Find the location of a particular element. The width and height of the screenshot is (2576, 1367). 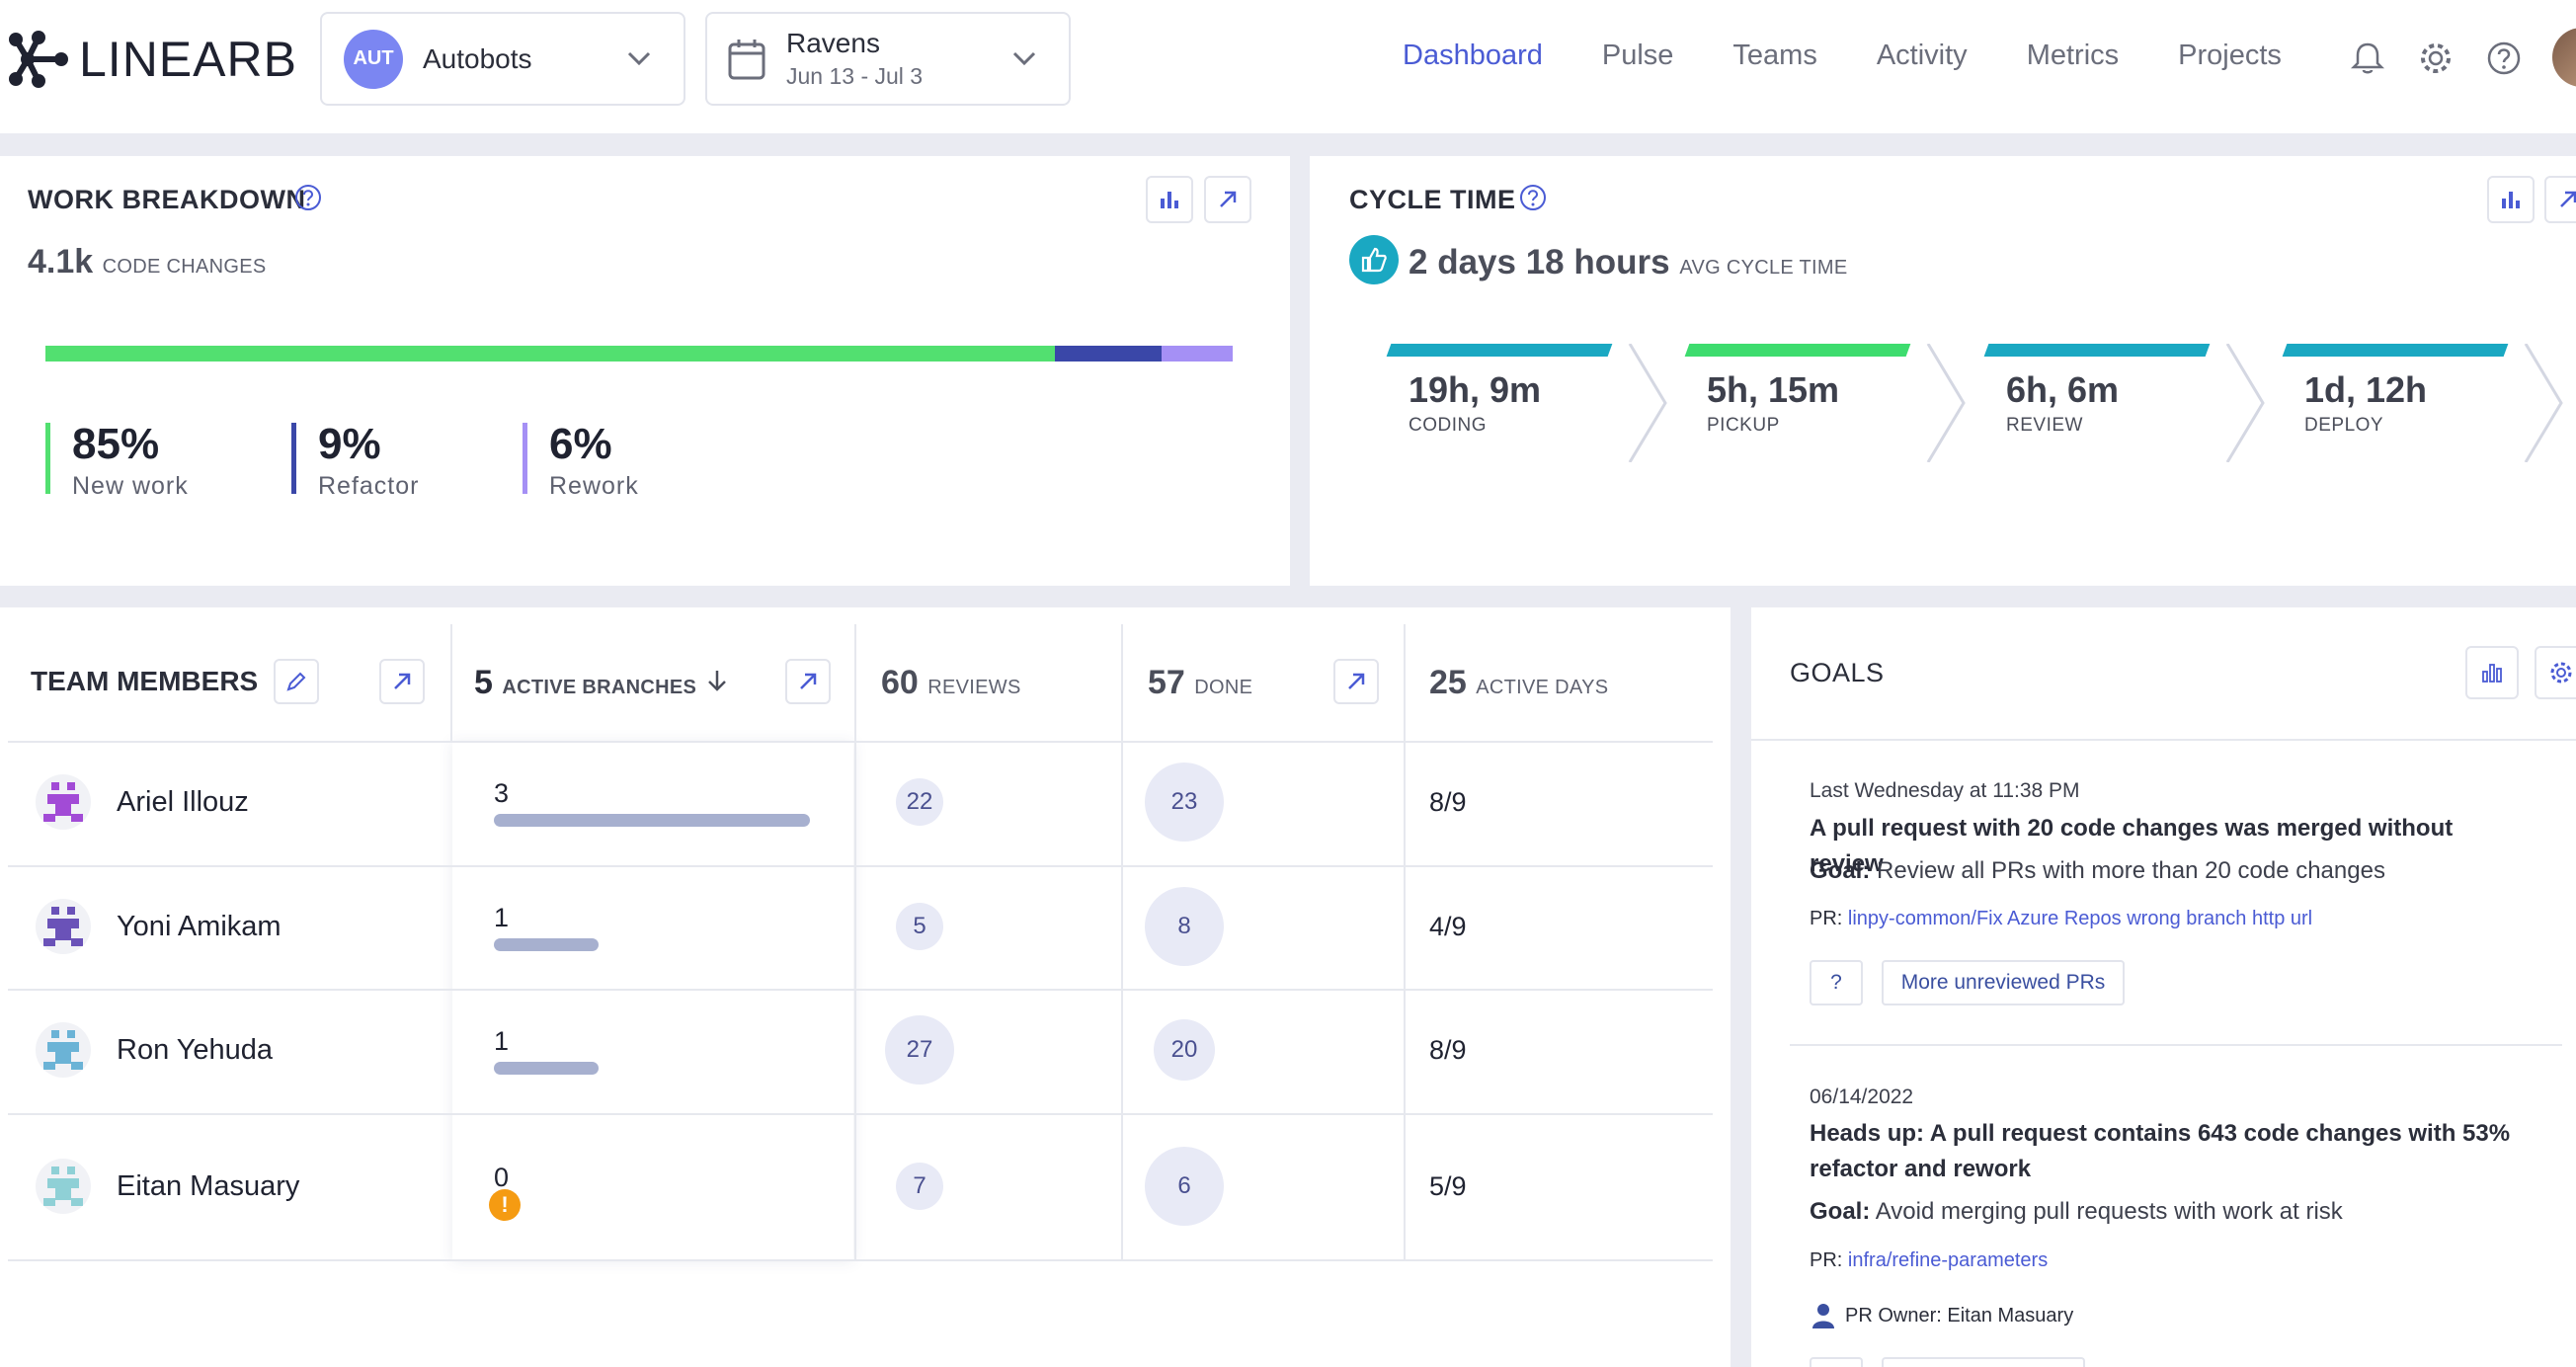

cycle-step-bar is located at coordinates (1499, 350).